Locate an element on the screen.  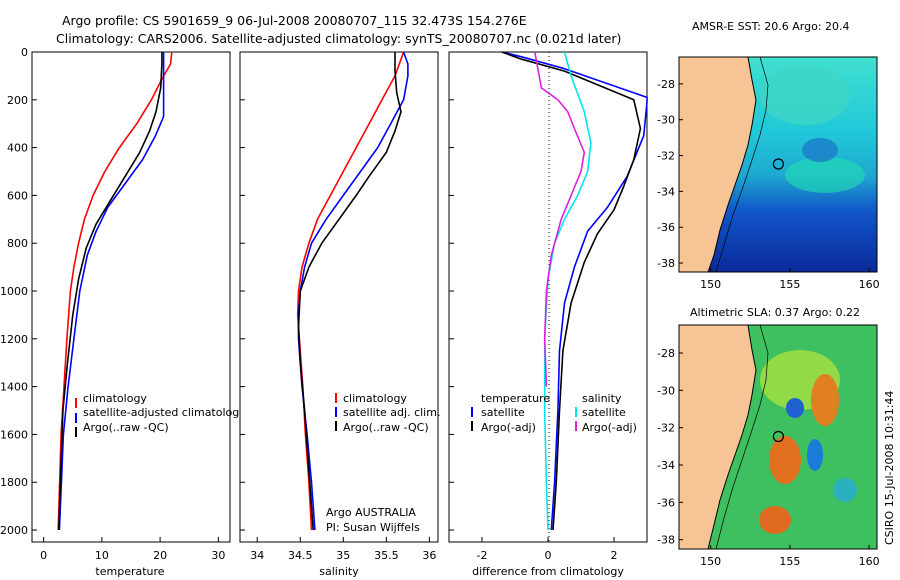
difference-series is located at coordinates (574, 291).